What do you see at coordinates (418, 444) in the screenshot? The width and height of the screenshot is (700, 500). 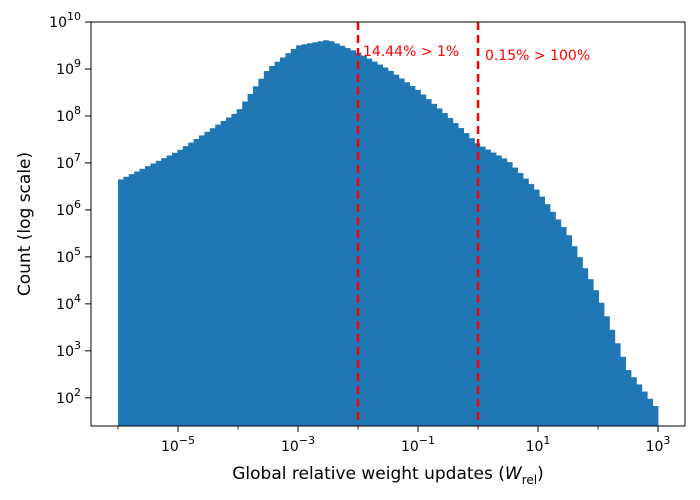 I see `x-tick-label: 10⁻¹` at bounding box center [418, 444].